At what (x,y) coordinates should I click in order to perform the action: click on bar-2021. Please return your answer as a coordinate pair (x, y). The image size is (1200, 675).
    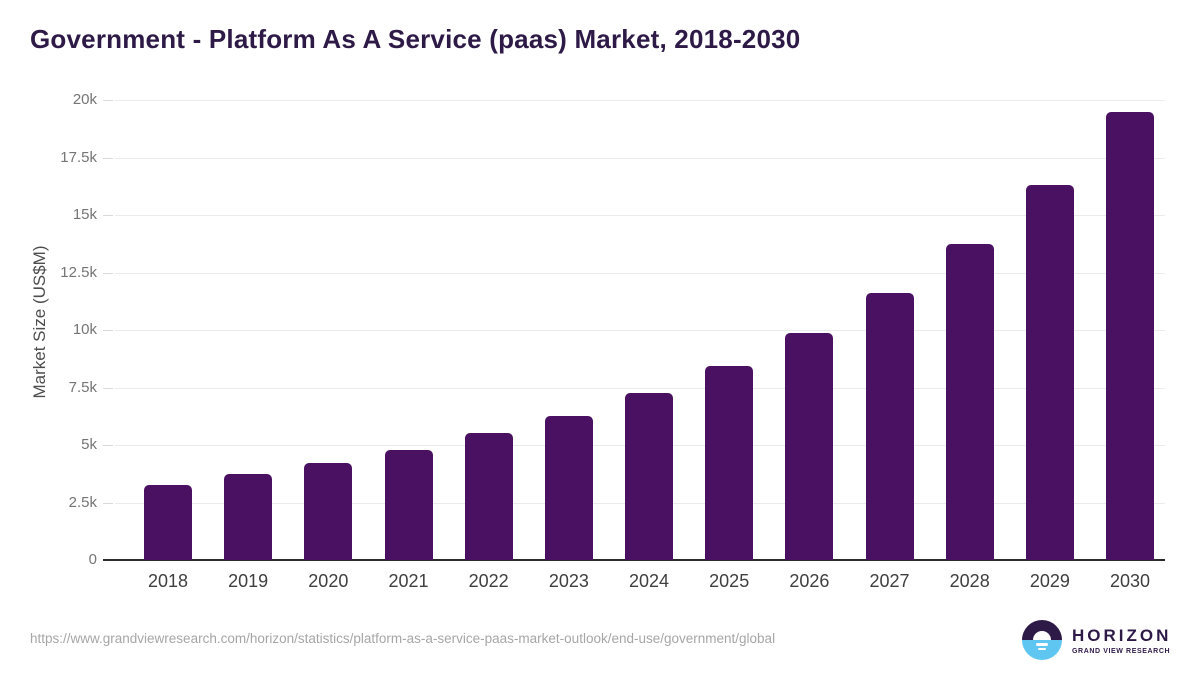
    Looking at the image, I should click on (408, 505).